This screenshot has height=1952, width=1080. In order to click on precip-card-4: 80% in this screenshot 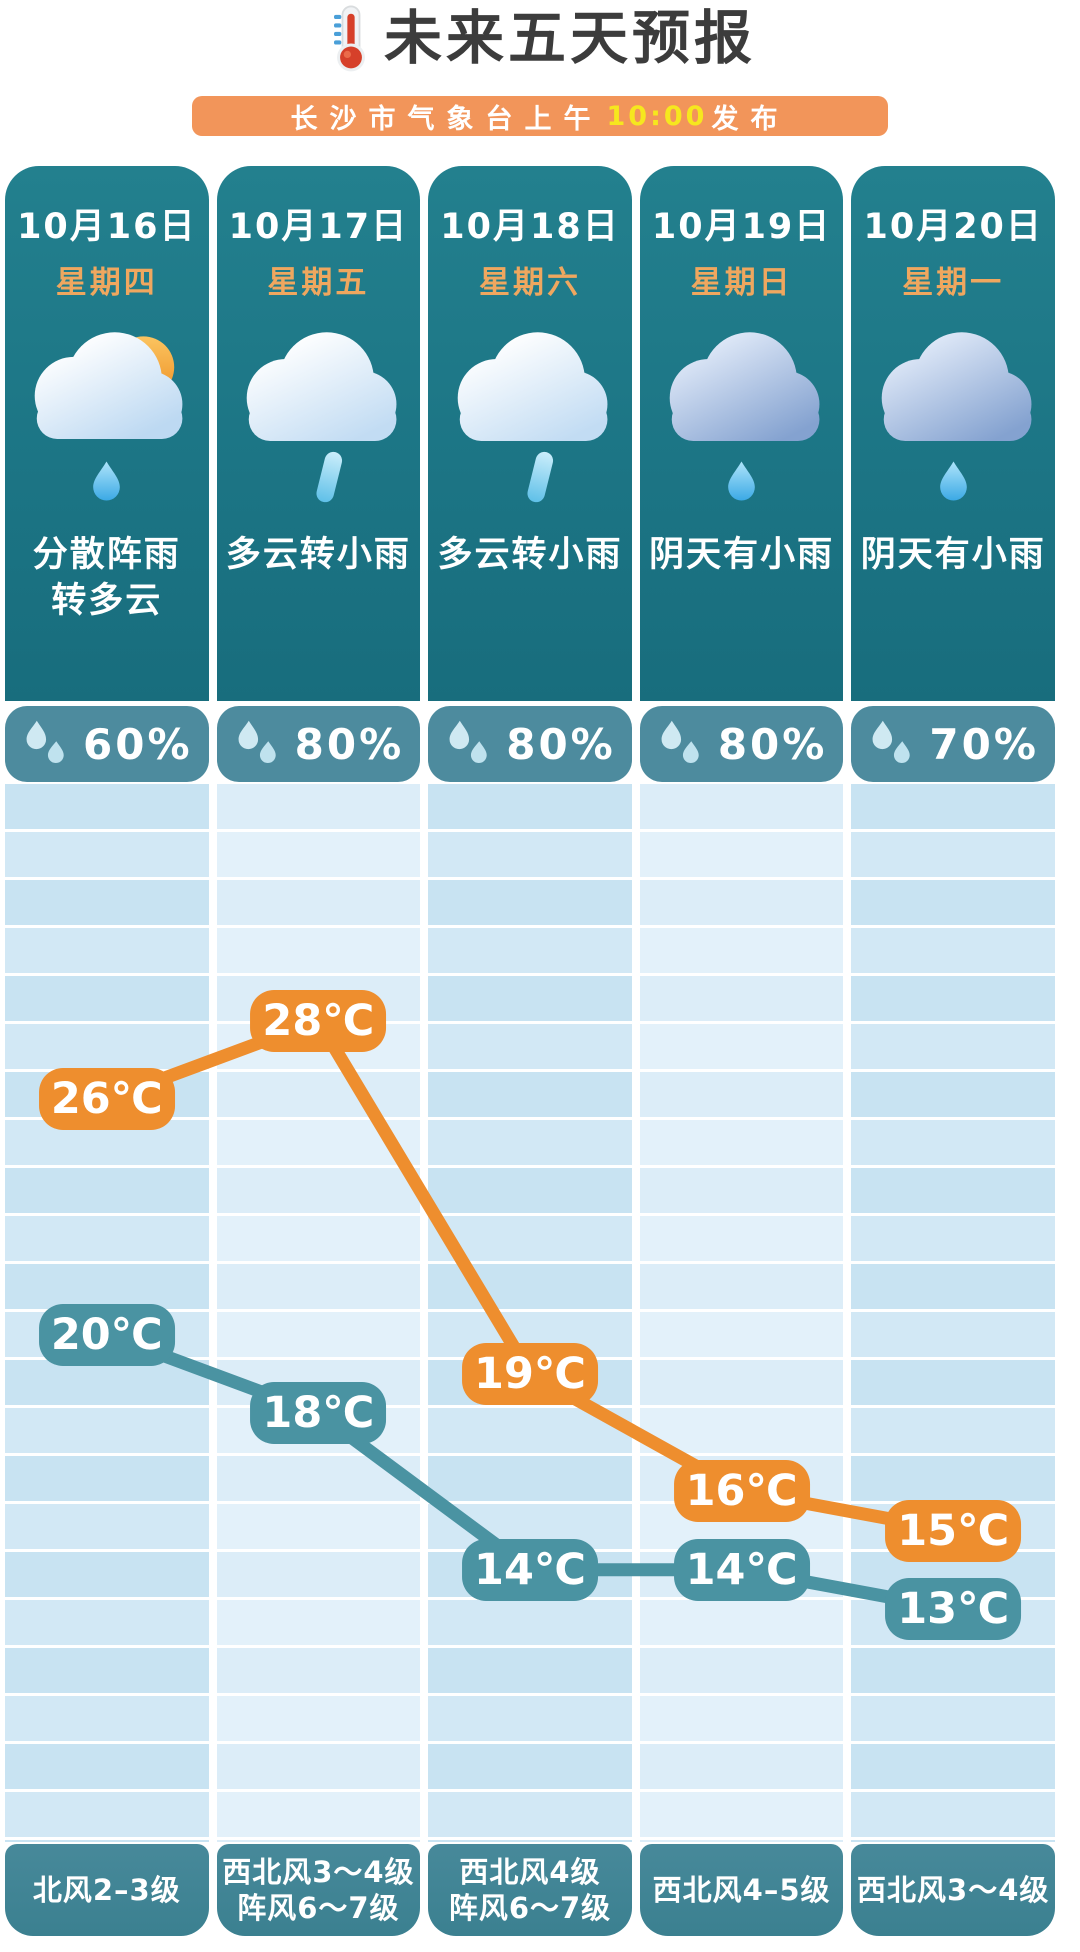, I will do `click(741, 744)`.